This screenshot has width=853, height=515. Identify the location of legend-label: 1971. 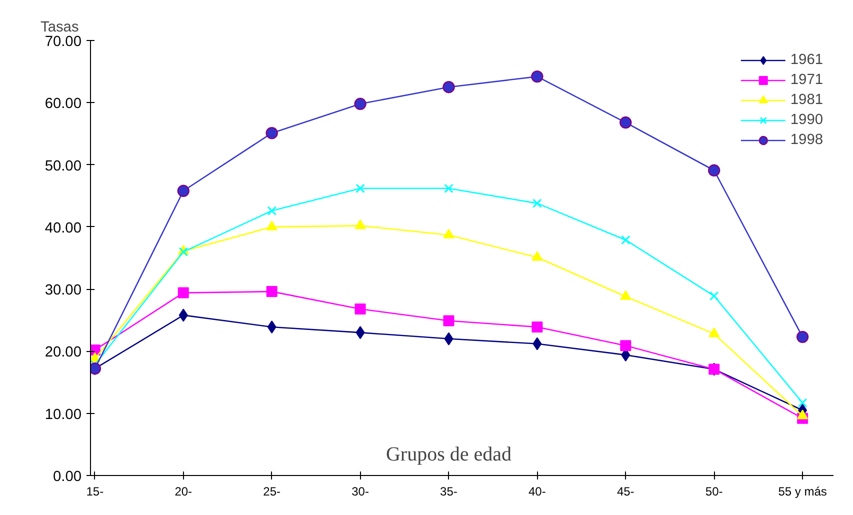
(806, 80).